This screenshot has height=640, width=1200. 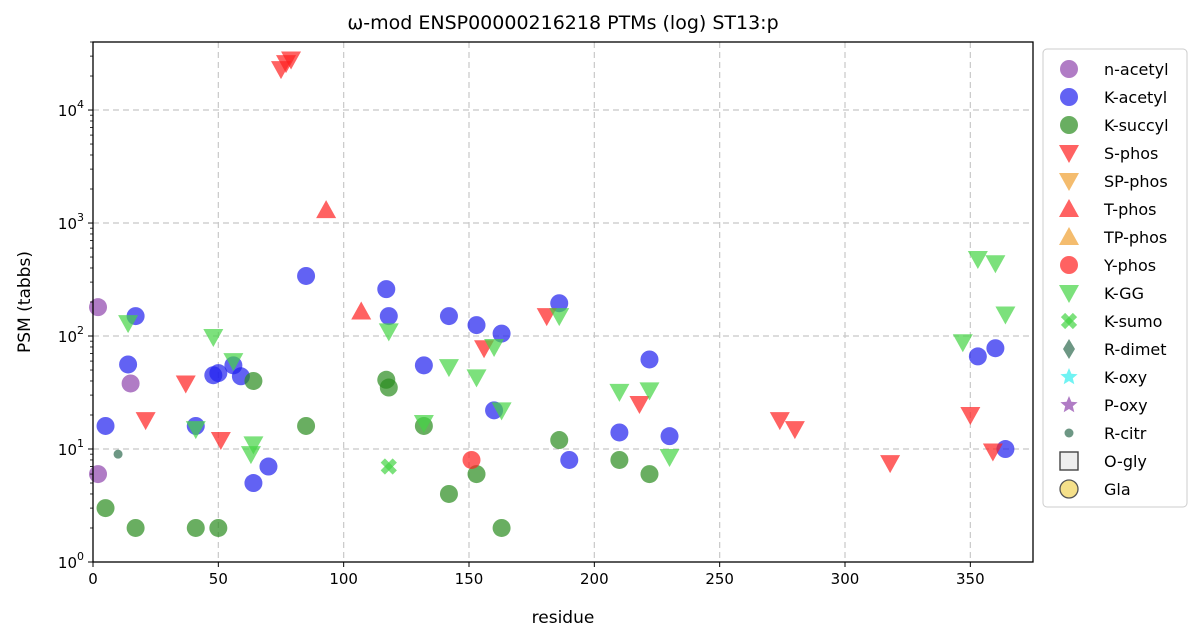 What do you see at coordinates (1125, 377) in the screenshot?
I see `legend-label-k-oxy: K-oxy` at bounding box center [1125, 377].